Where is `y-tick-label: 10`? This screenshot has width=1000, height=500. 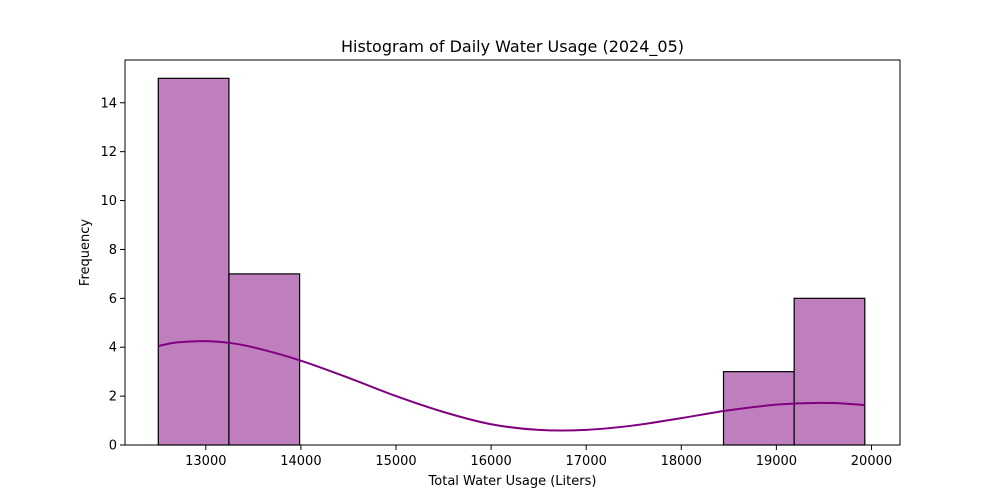
y-tick-label: 10 is located at coordinates (108, 201).